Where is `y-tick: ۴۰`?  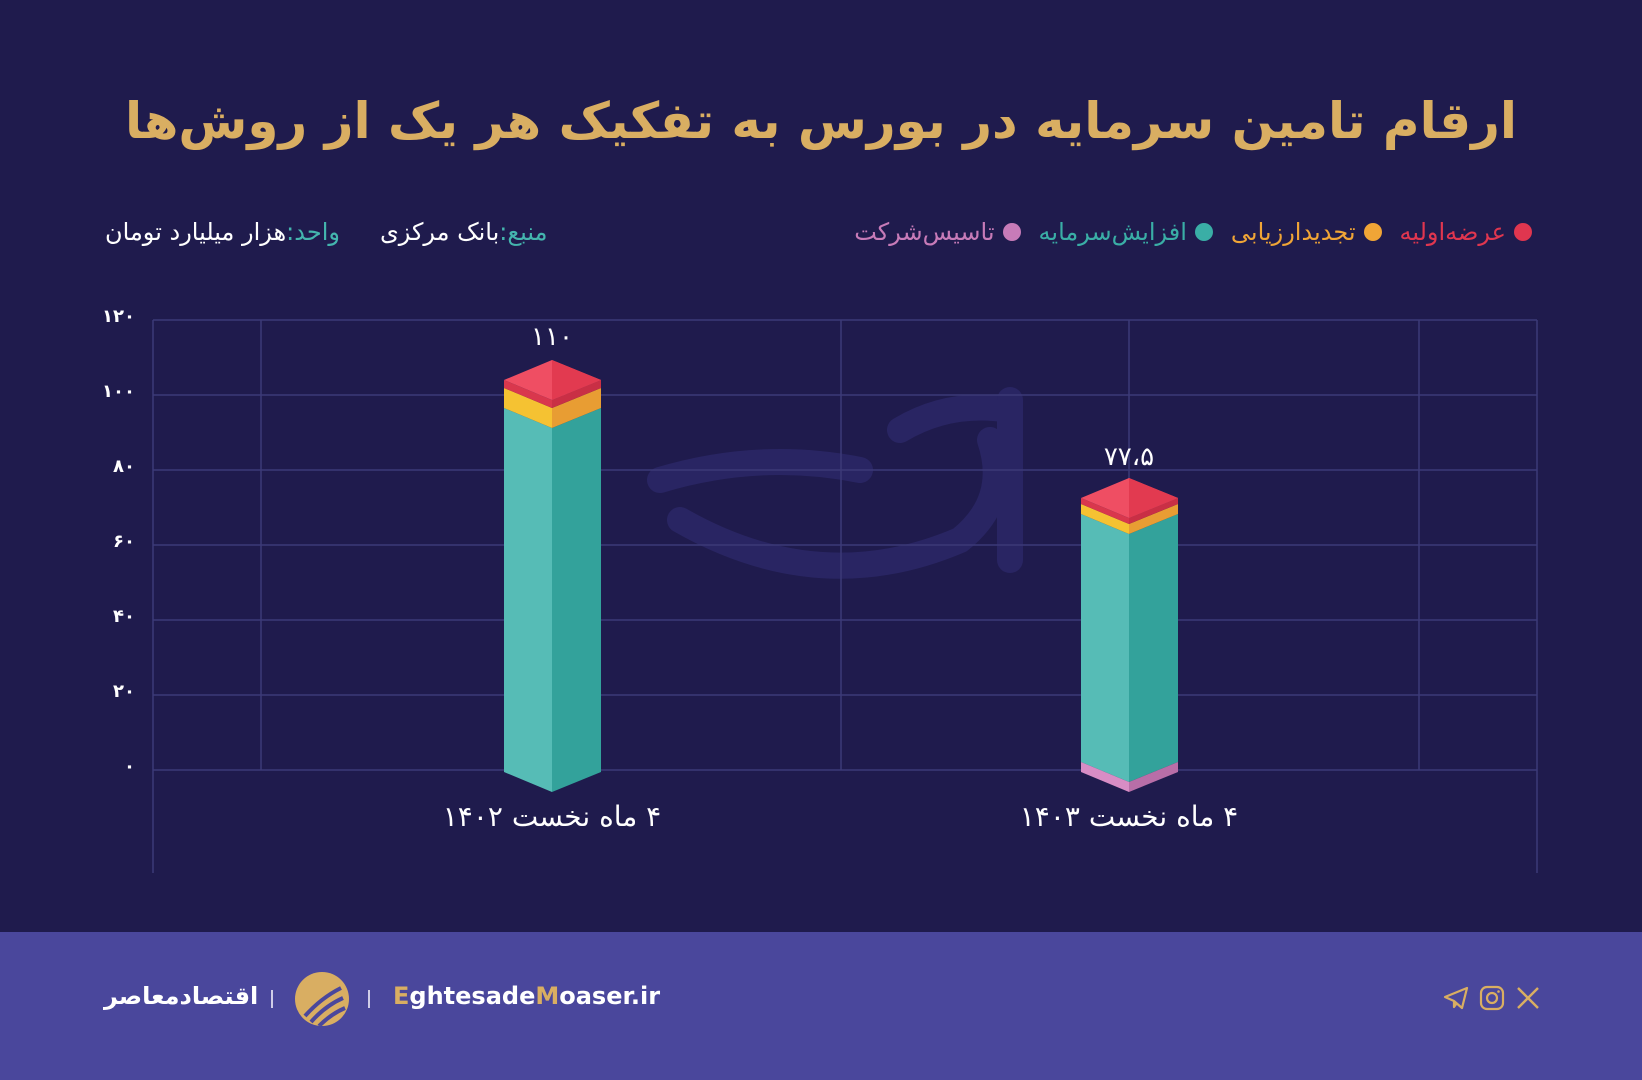
y-tick: ۴۰ is located at coordinates (124, 616).